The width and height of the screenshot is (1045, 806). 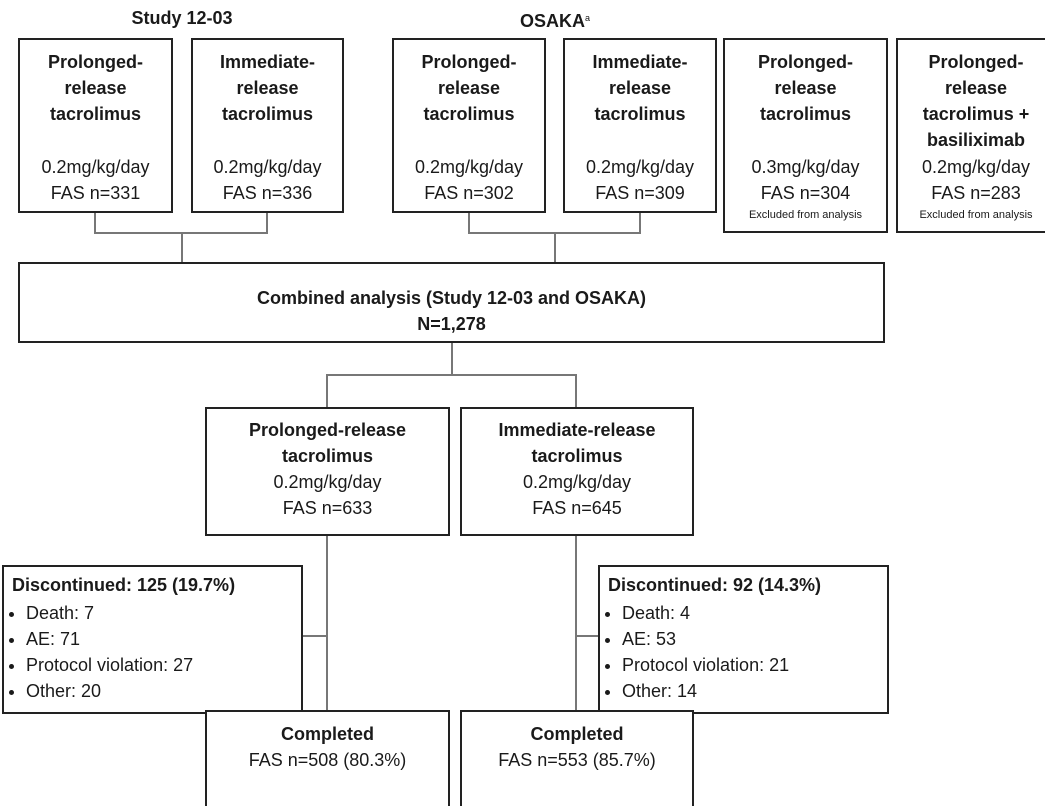 I want to click on treatment-fas: FAS n=645, so click(x=577, y=508).